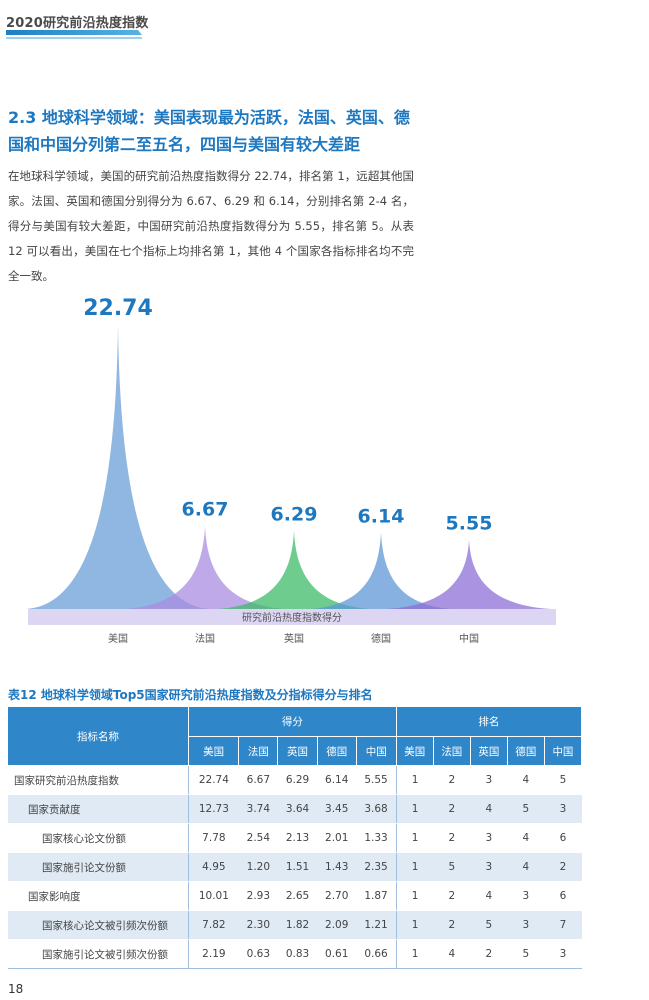  I want to click on score-cell: 2.09, so click(337, 925).